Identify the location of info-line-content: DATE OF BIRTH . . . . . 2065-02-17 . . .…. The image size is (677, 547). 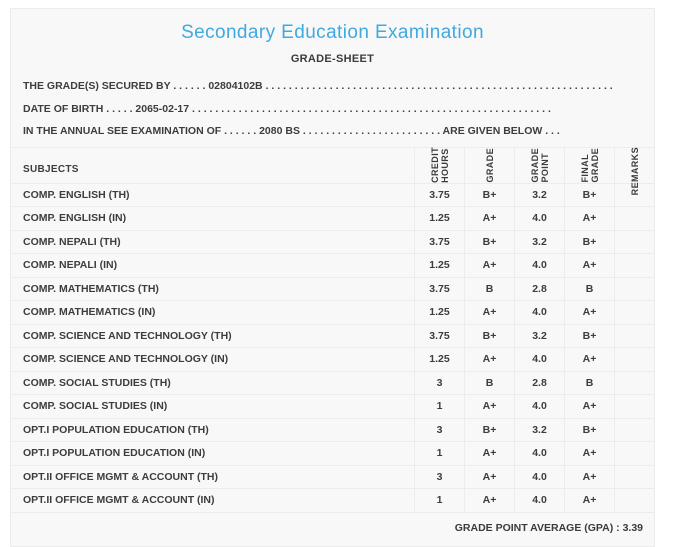
(331, 109).